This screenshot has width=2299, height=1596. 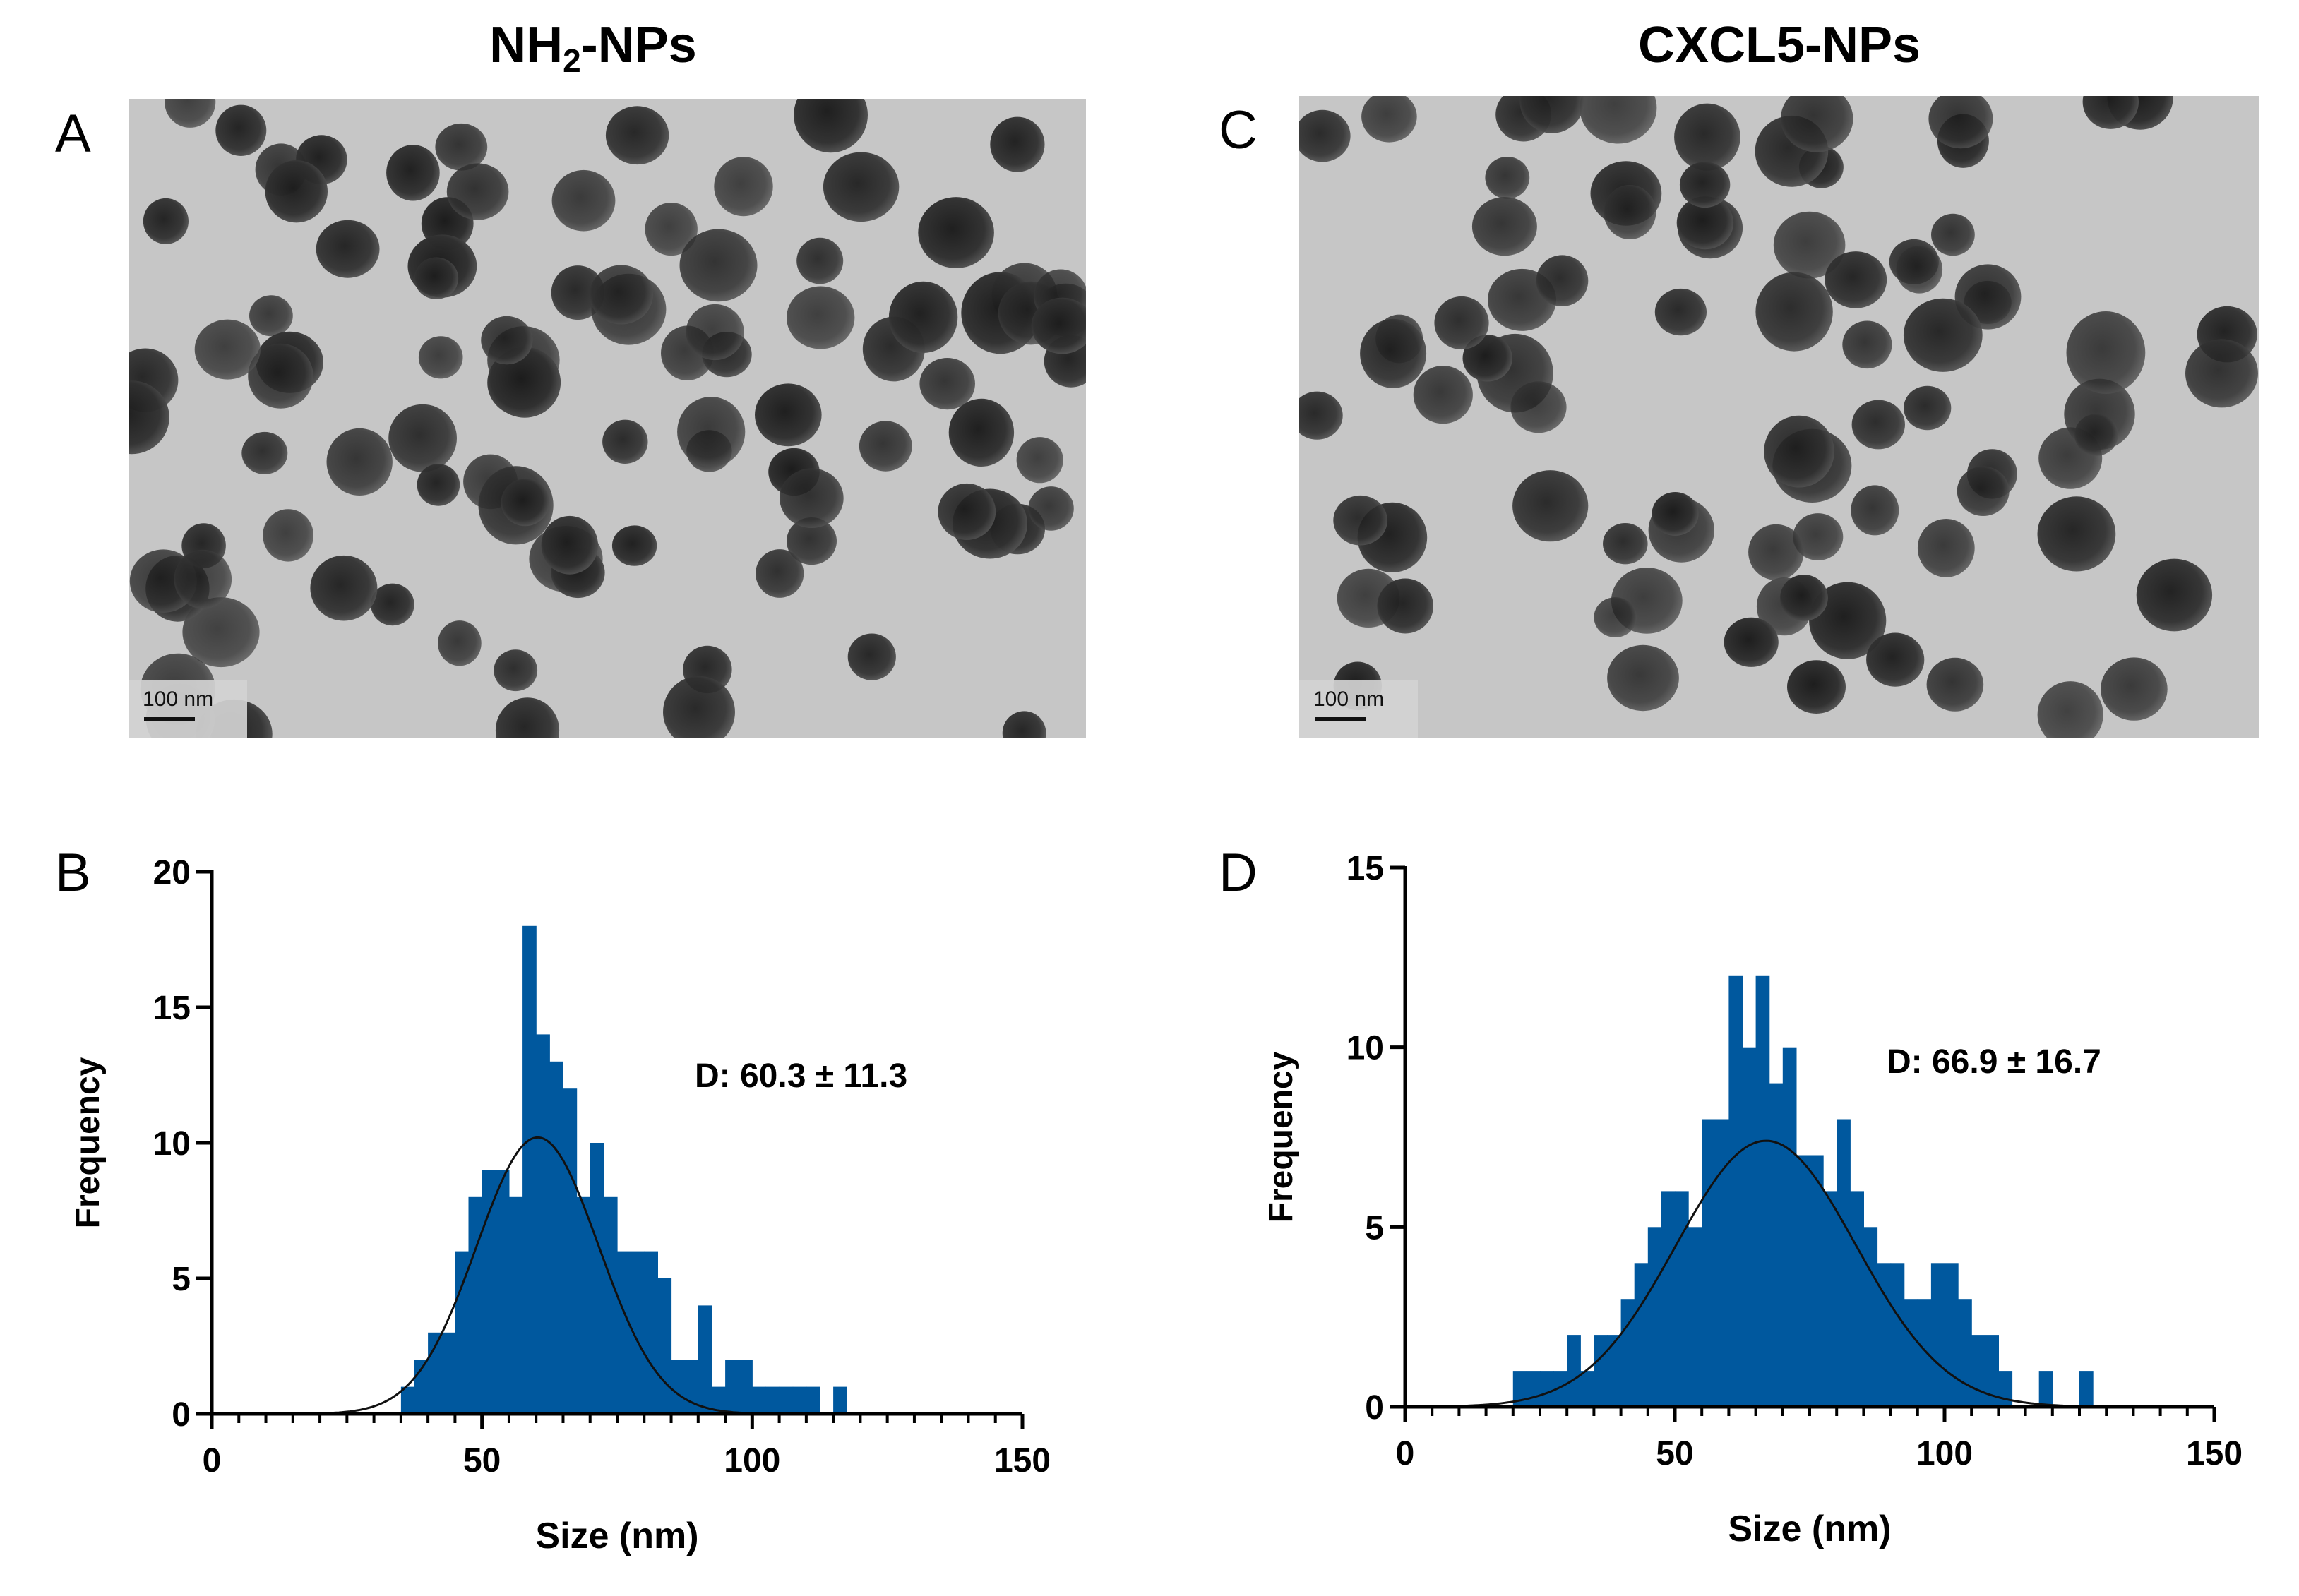 I want to click on mean-size-annotation: D: 66.9 ± 16.7, so click(x=1994, y=1062).